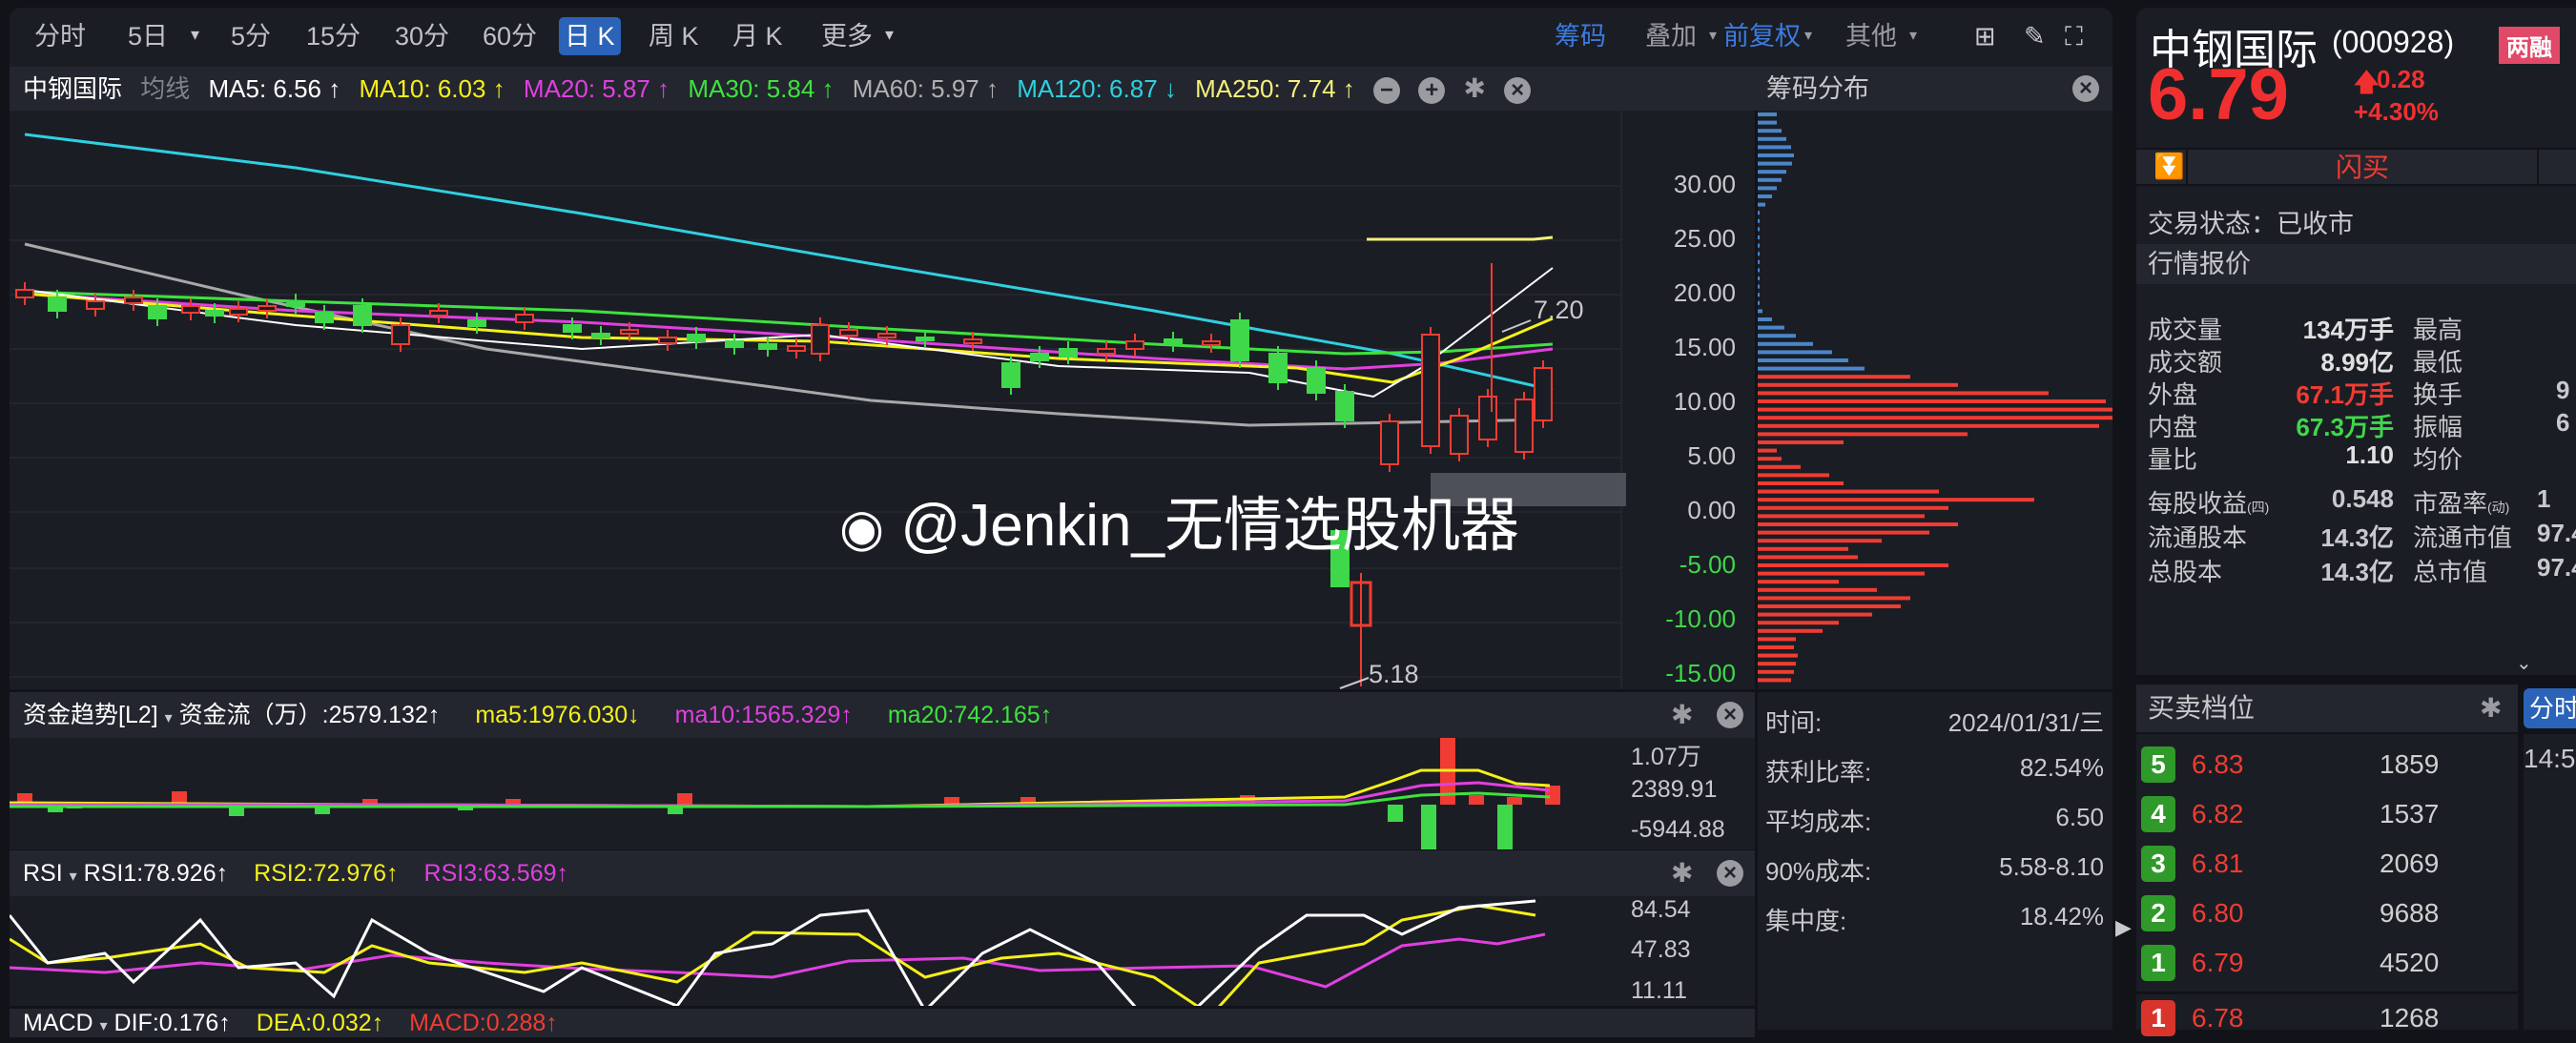 Image resolution: width=2576 pixels, height=1043 pixels. Describe the element at coordinates (2322, 963) in the screenshot. I see `orderbook-row: 1 6.79 4520` at that location.